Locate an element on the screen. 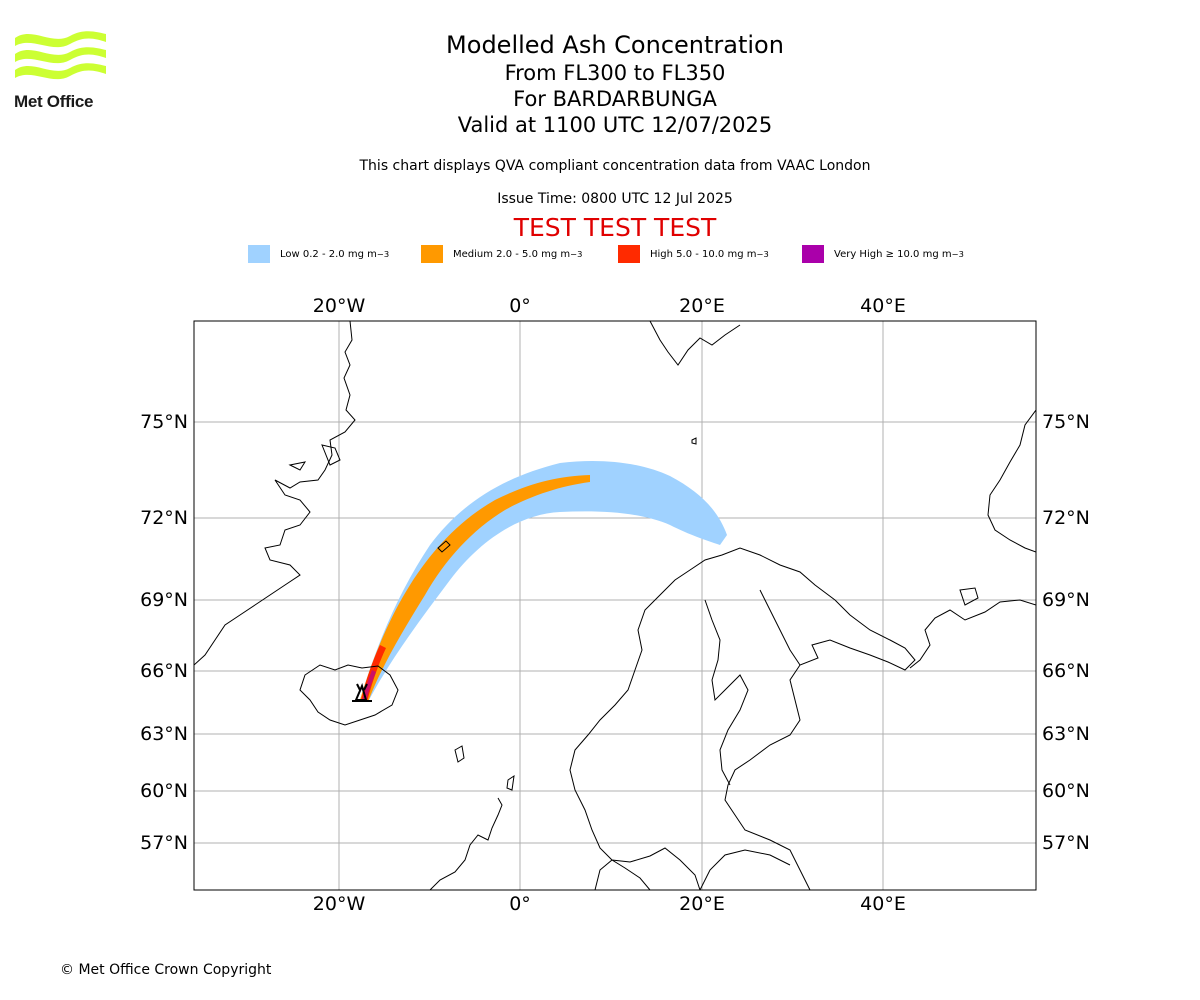 Image resolution: width=1200 pixels, height=1000 pixels. volcano-icon is located at coordinates (362, 692).